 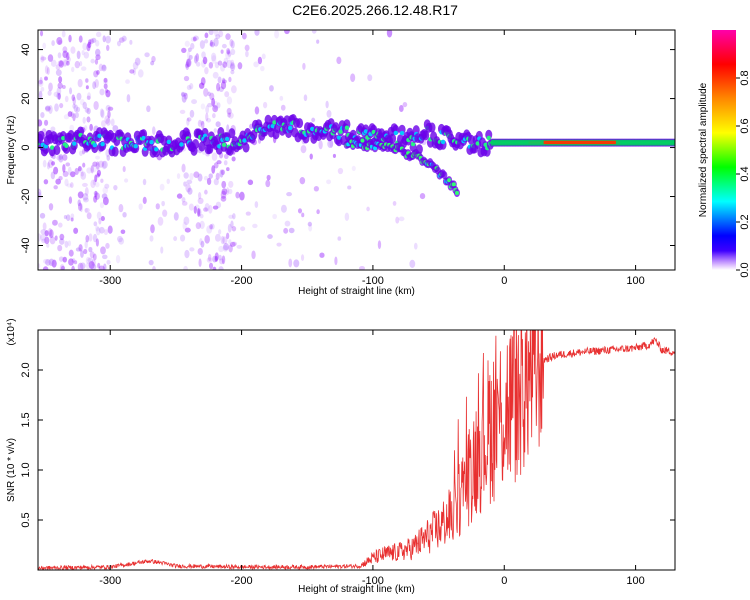 What do you see at coordinates (26, 147) in the screenshot?
I see `y-tick-label: 0` at bounding box center [26, 147].